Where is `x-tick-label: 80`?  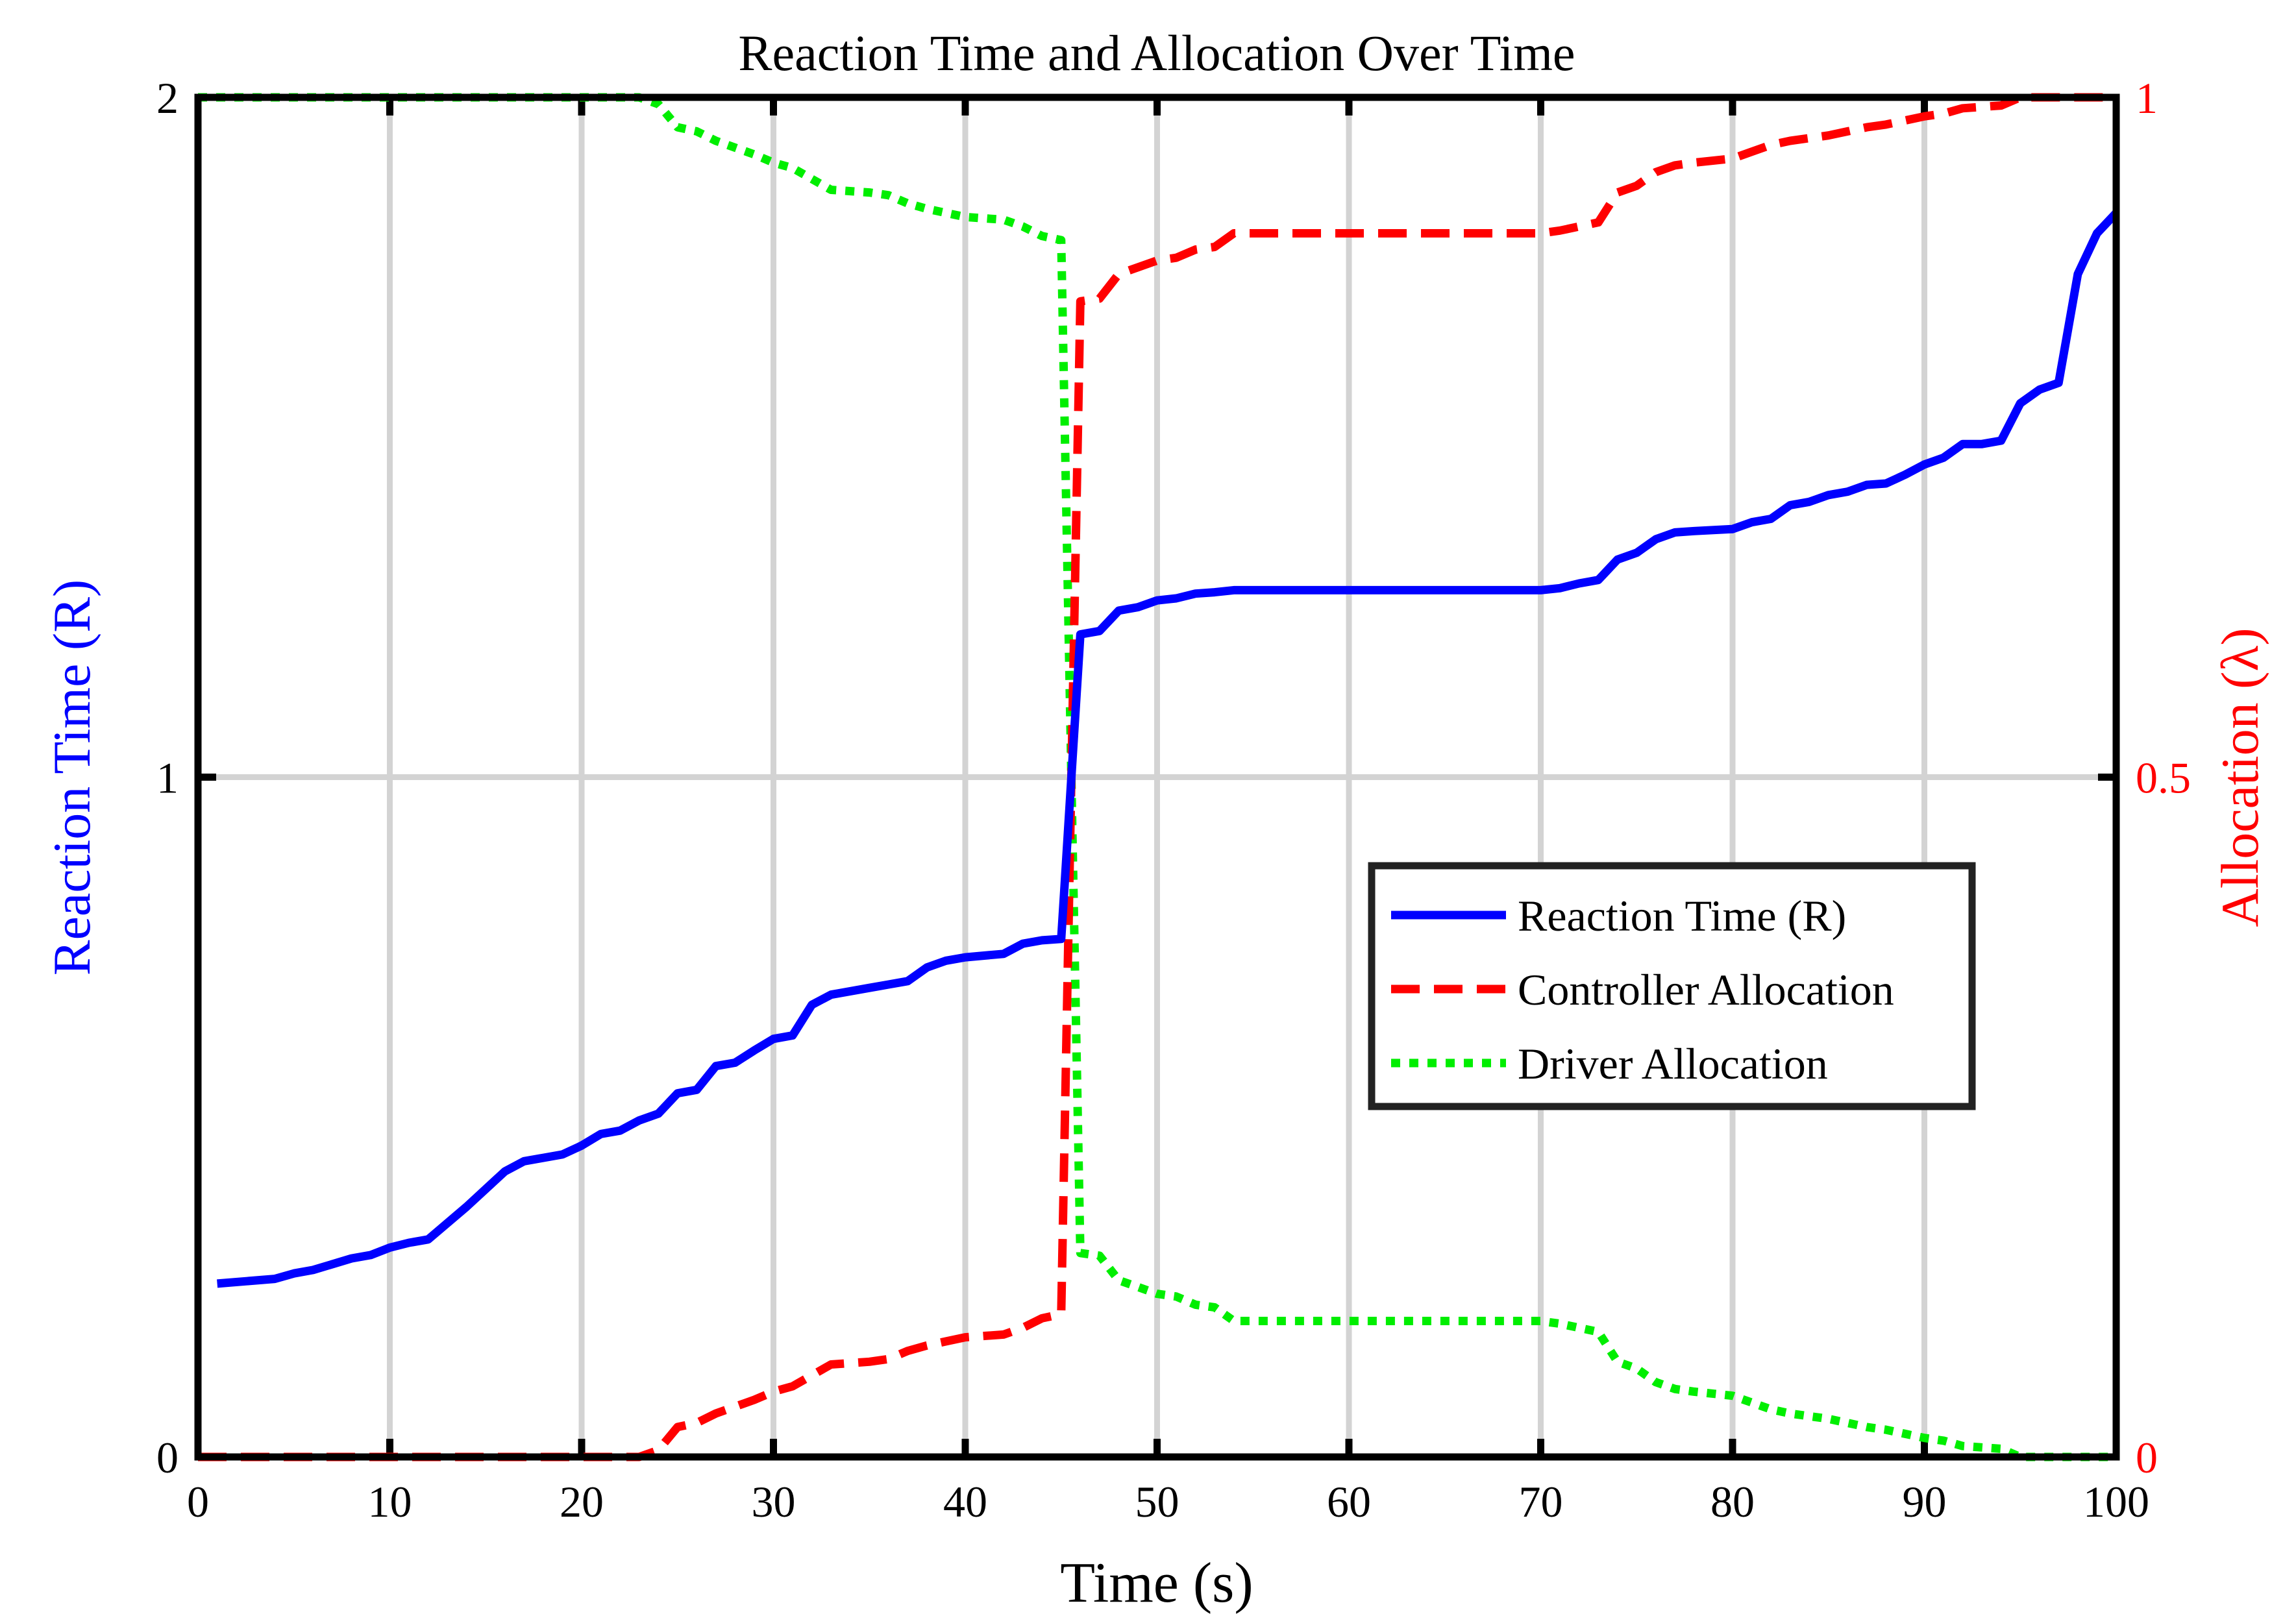
x-tick-label: 80 is located at coordinates (1732, 1501).